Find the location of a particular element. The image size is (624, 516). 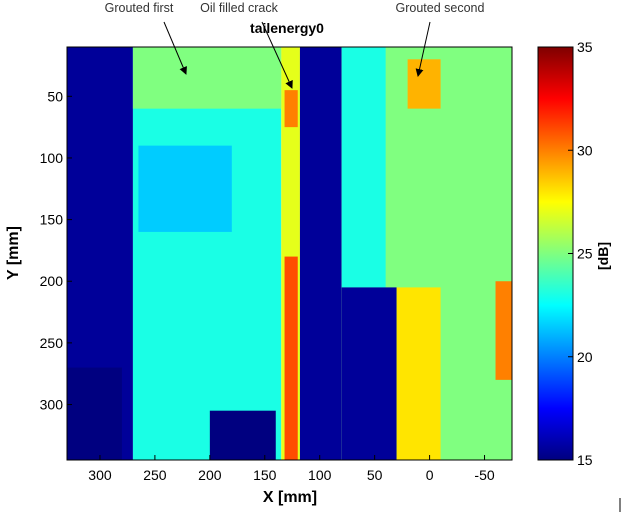

chart-title: tailenergy0 is located at coordinates (287, 28).